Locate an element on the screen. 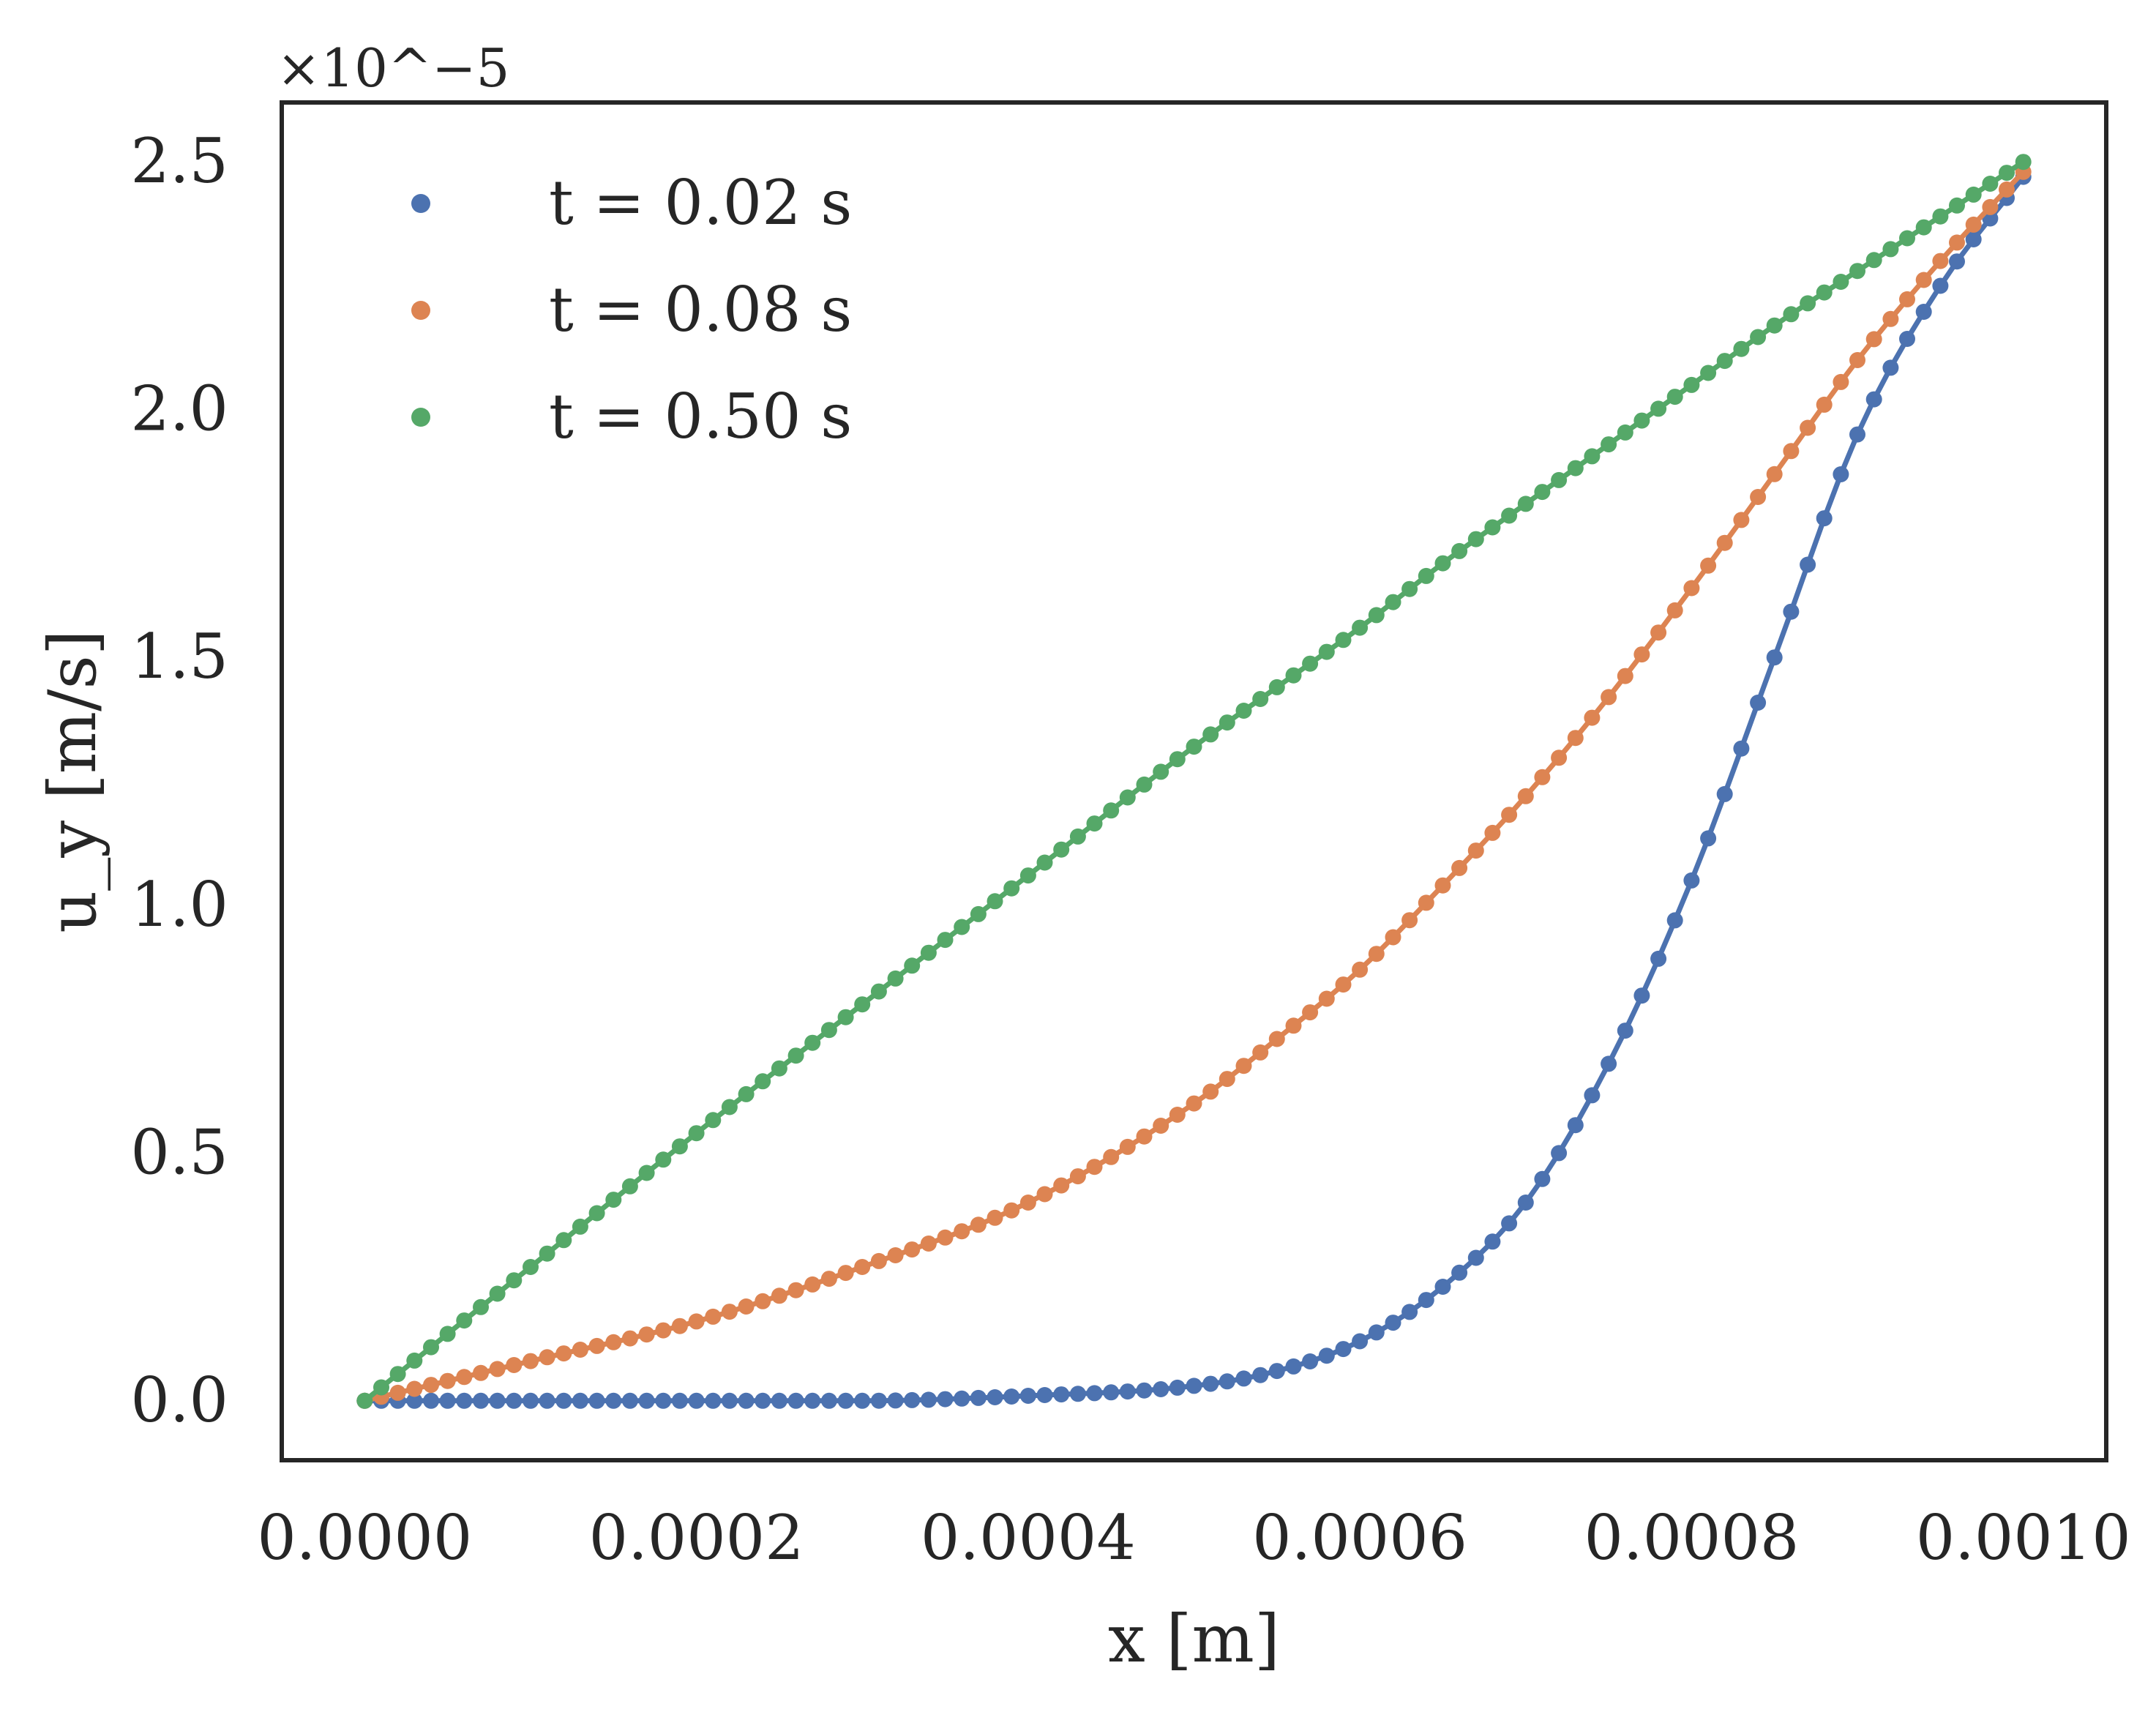  y-axis-label: u_y [m/s] is located at coordinates (72, 781).